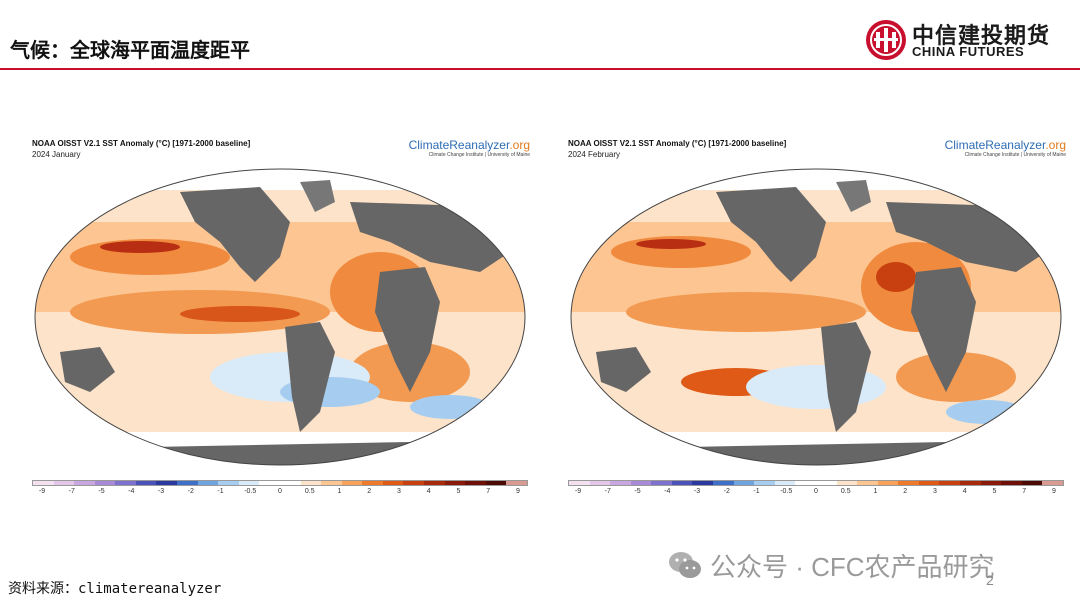  What do you see at coordinates (594, 154) in the screenshot?
I see `map-subtitle: 2024 February` at bounding box center [594, 154].